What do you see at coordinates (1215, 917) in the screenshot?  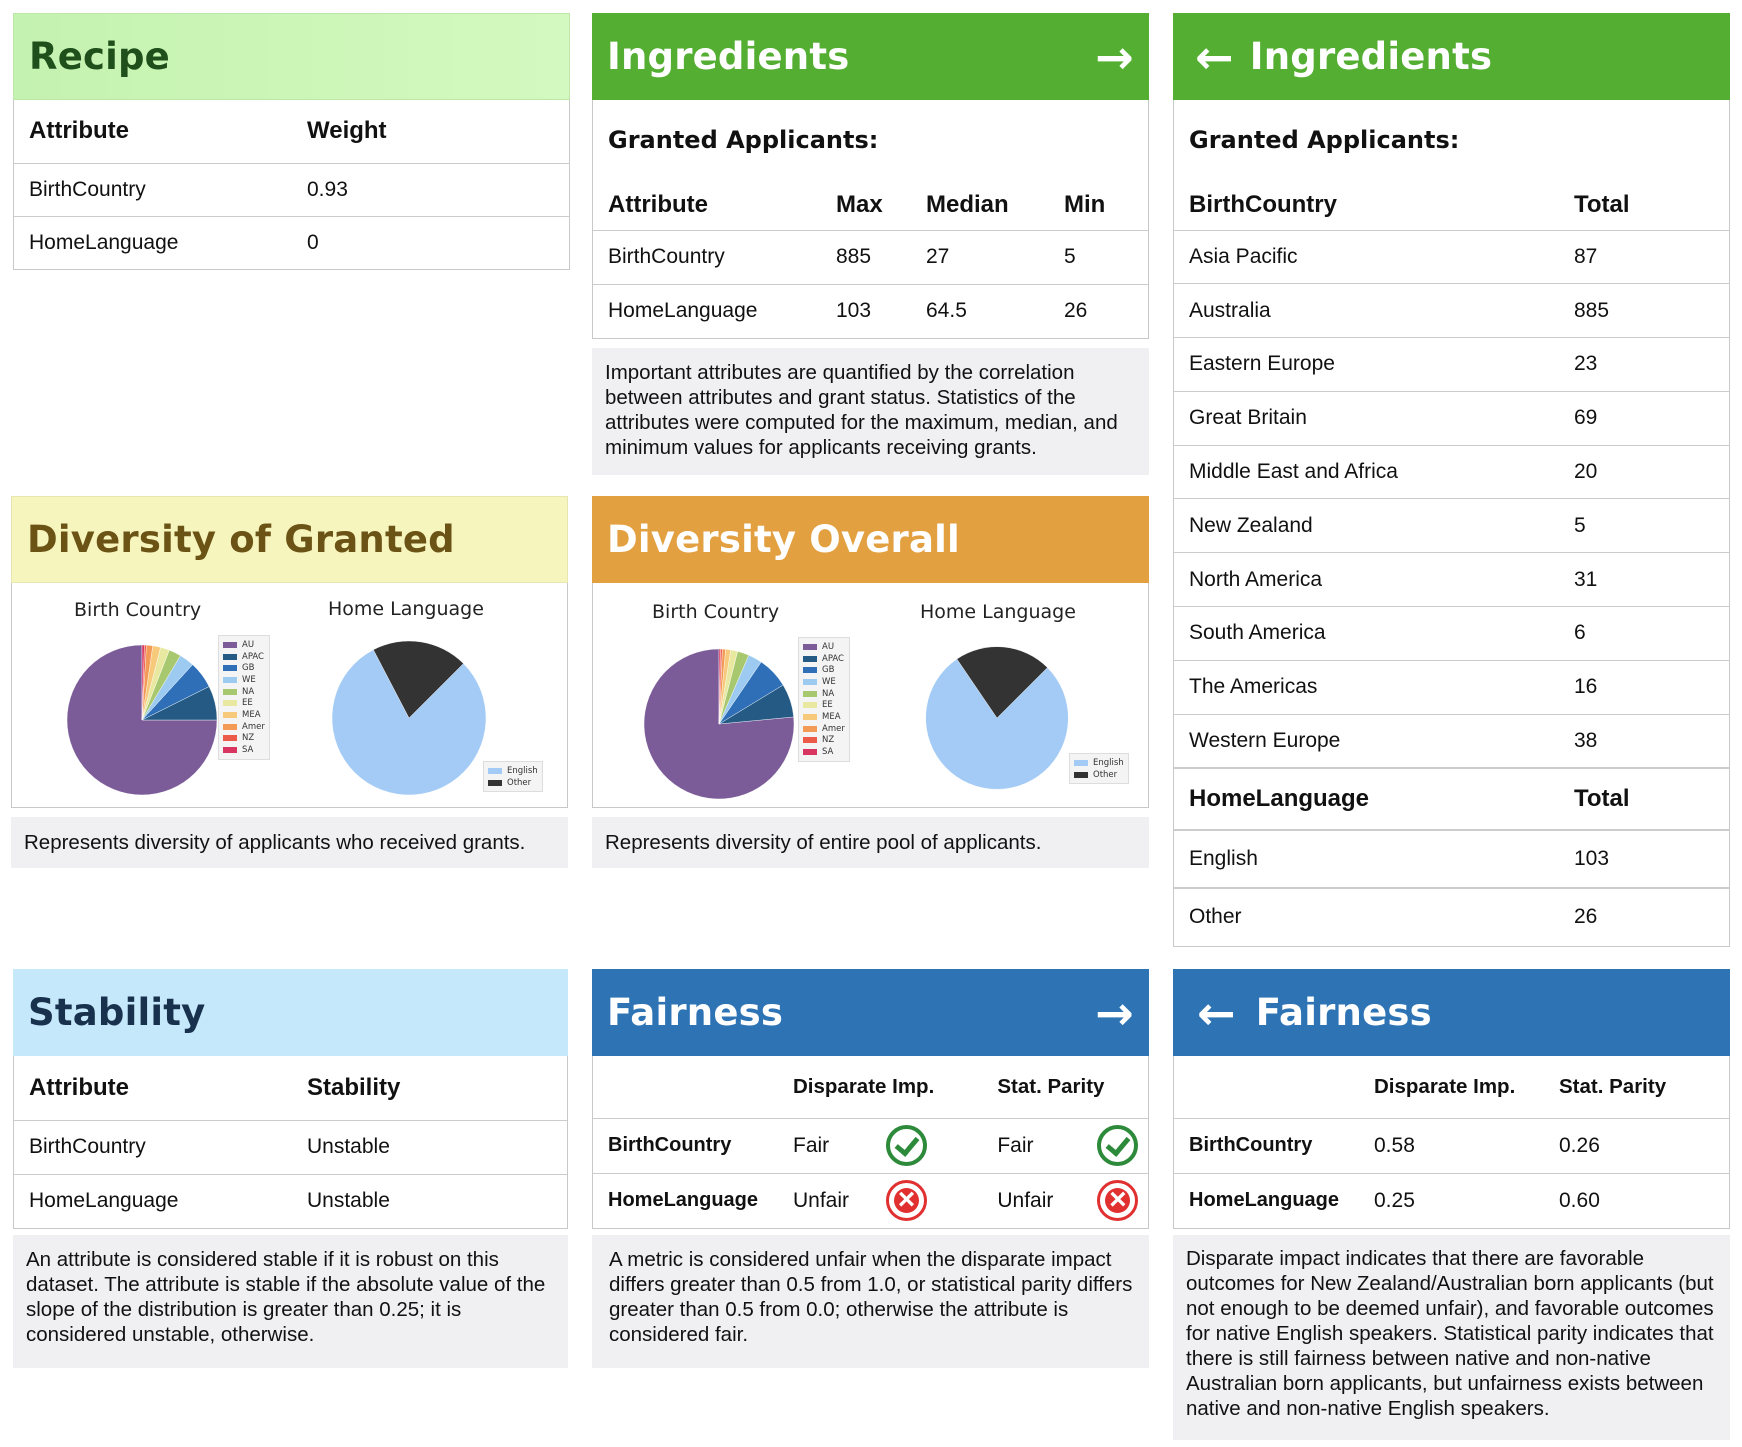 I see `cell: Other` at bounding box center [1215, 917].